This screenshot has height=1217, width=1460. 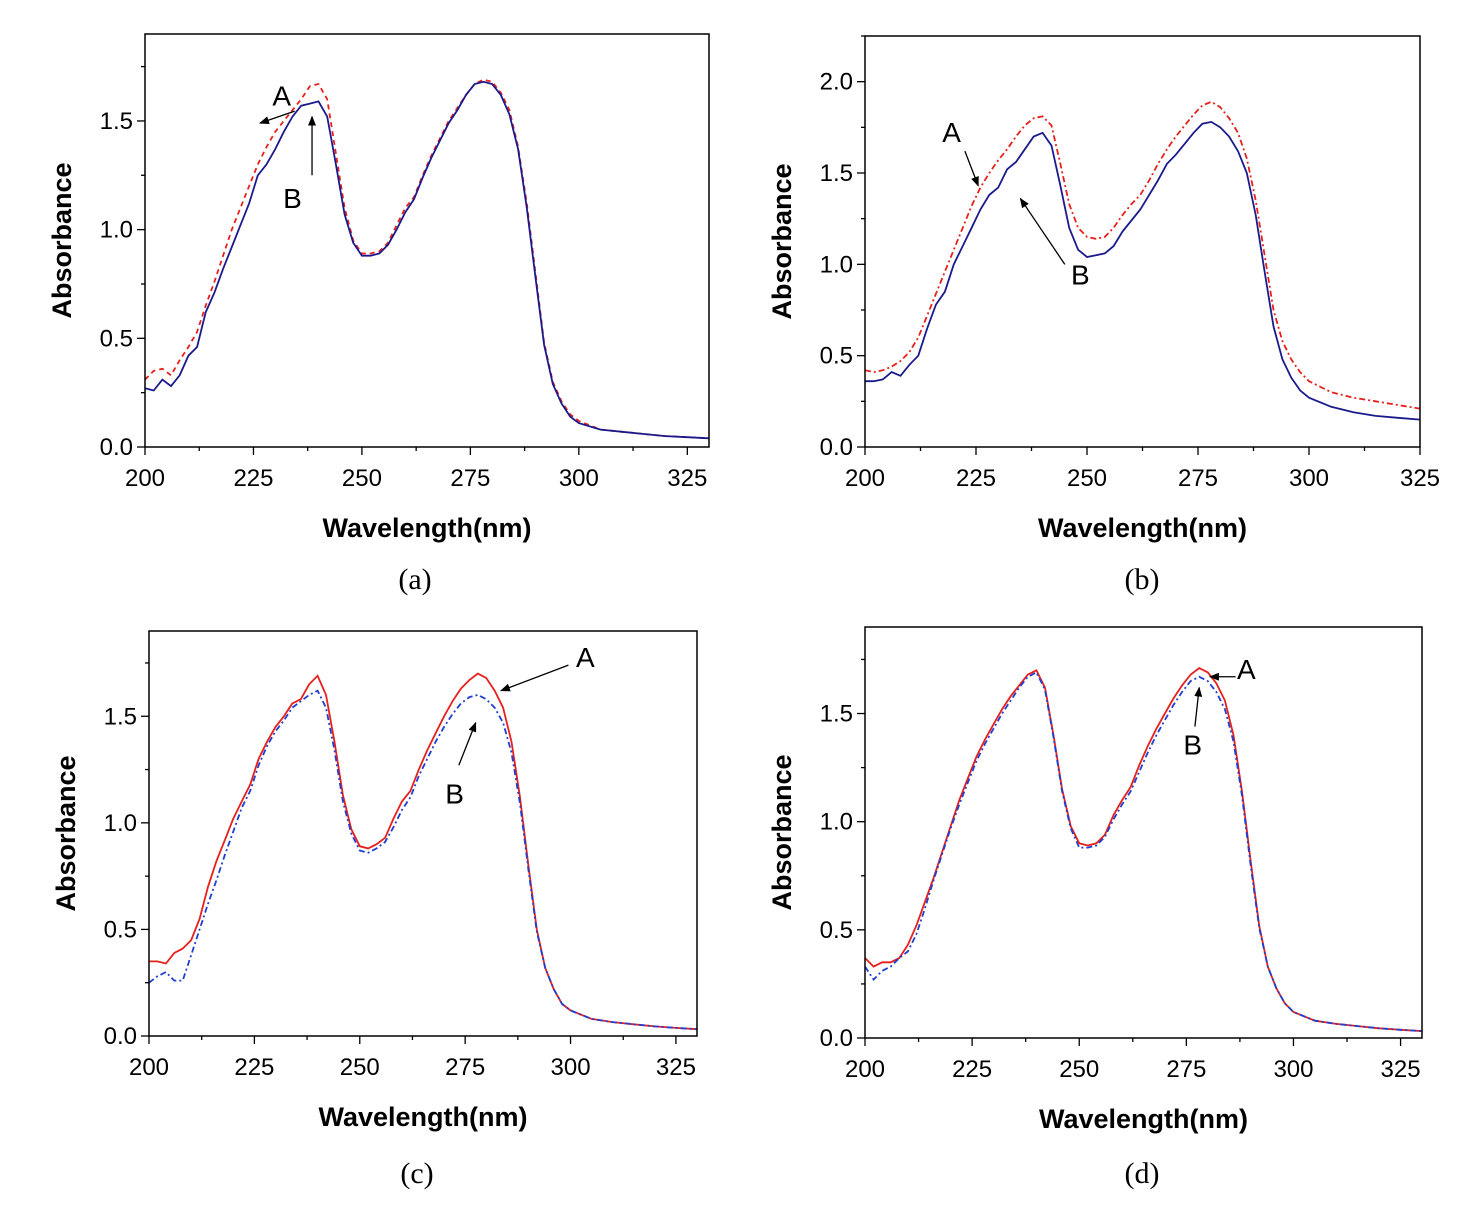 What do you see at coordinates (417, 1173) in the screenshot?
I see `caption-c: (c)` at bounding box center [417, 1173].